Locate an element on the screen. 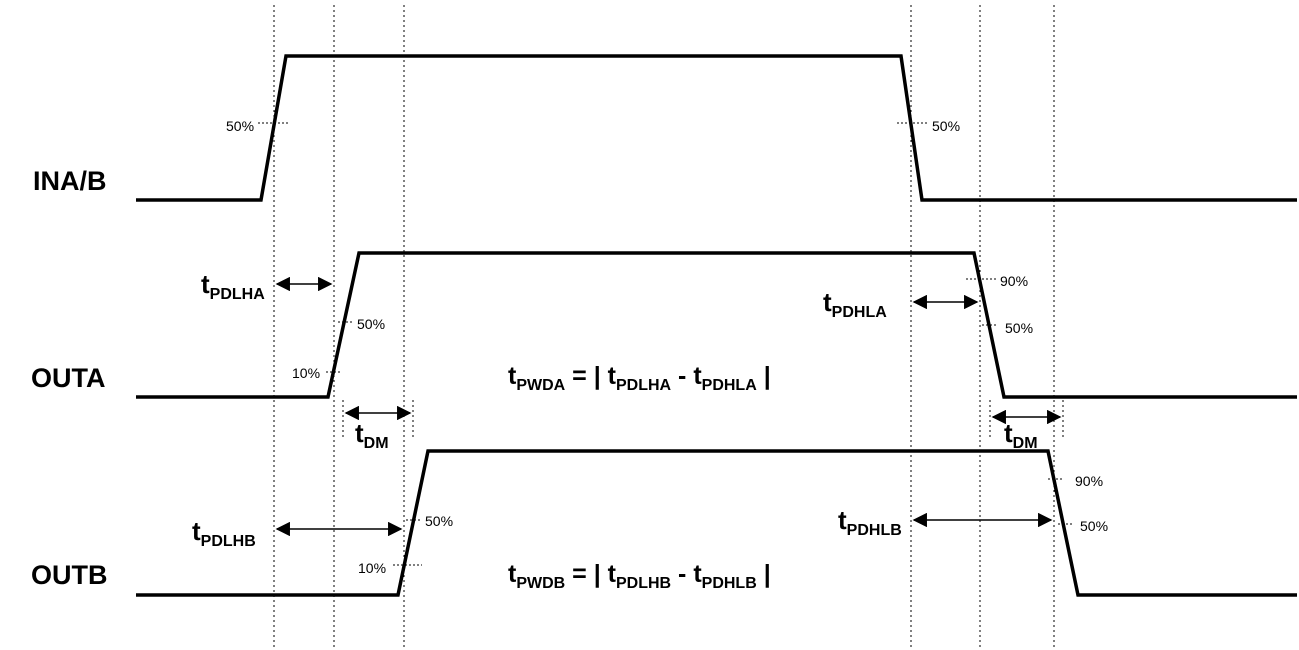 The image size is (1299, 650). label-tpdlha: tPDLHA is located at coordinates (233, 286).